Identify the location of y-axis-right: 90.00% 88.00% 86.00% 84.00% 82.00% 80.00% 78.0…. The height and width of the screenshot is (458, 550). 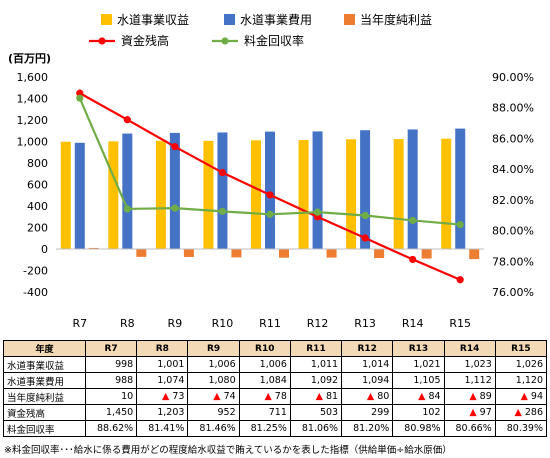
(513, 185).